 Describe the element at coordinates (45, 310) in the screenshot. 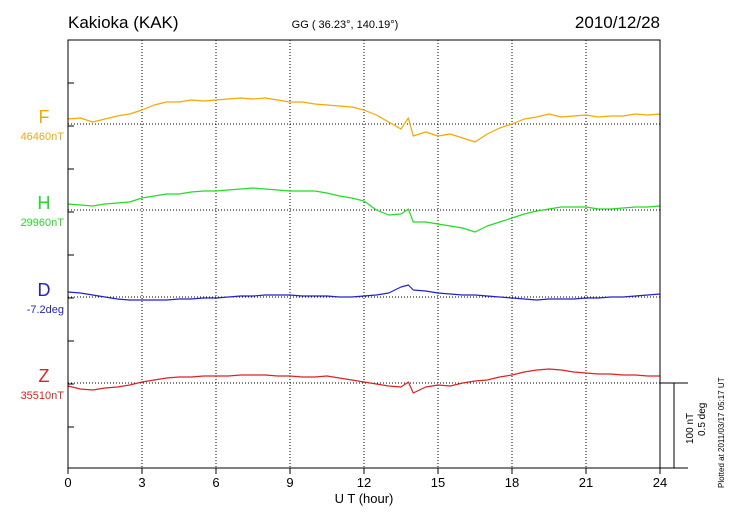

I see `series-baseline-label-d: -7.2deg` at that location.